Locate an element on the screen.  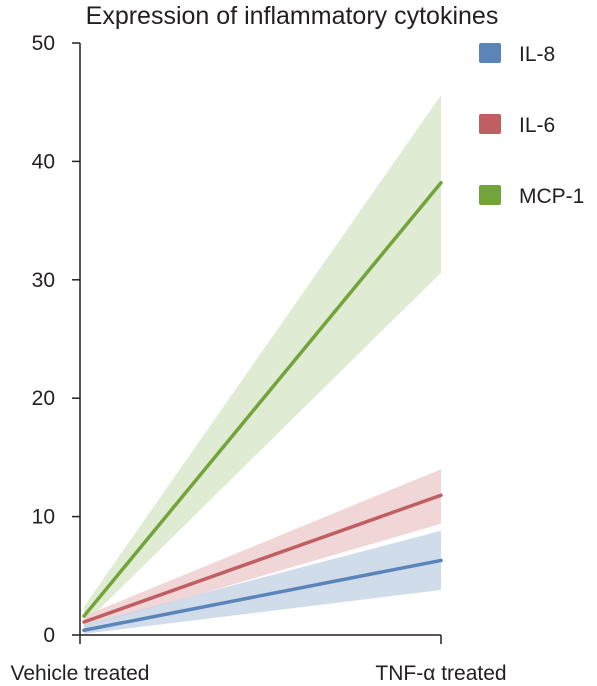
y-tick-label: 10 is located at coordinates (43, 517).